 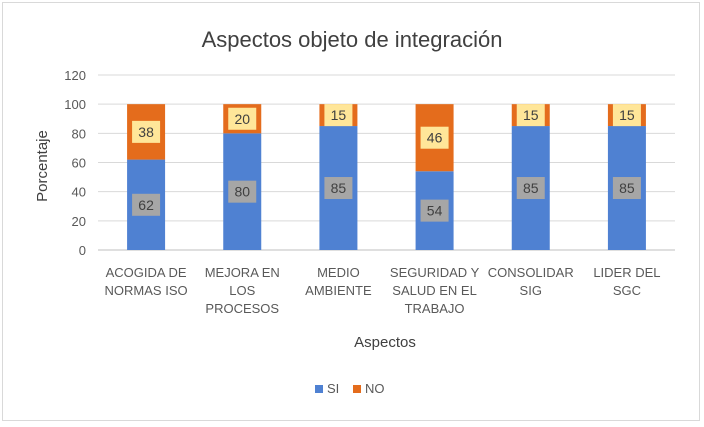 I want to click on x-tick-label: MEDIO AMBIENTE, so click(x=338, y=281).